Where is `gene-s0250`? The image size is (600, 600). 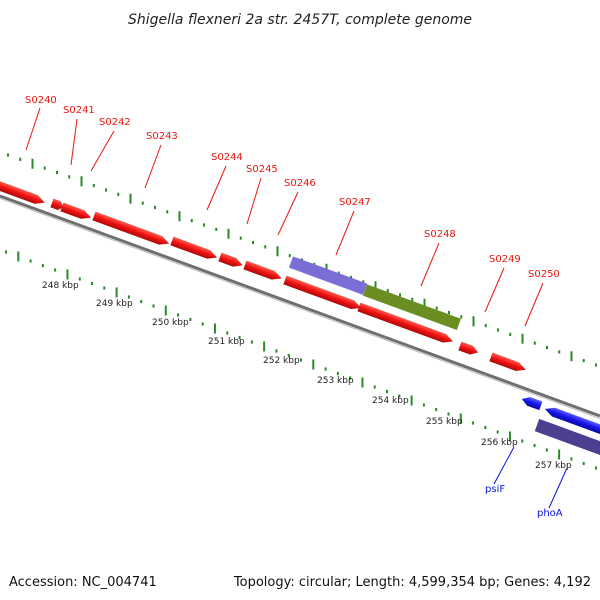
gene-s0250 is located at coordinates (508, 363).